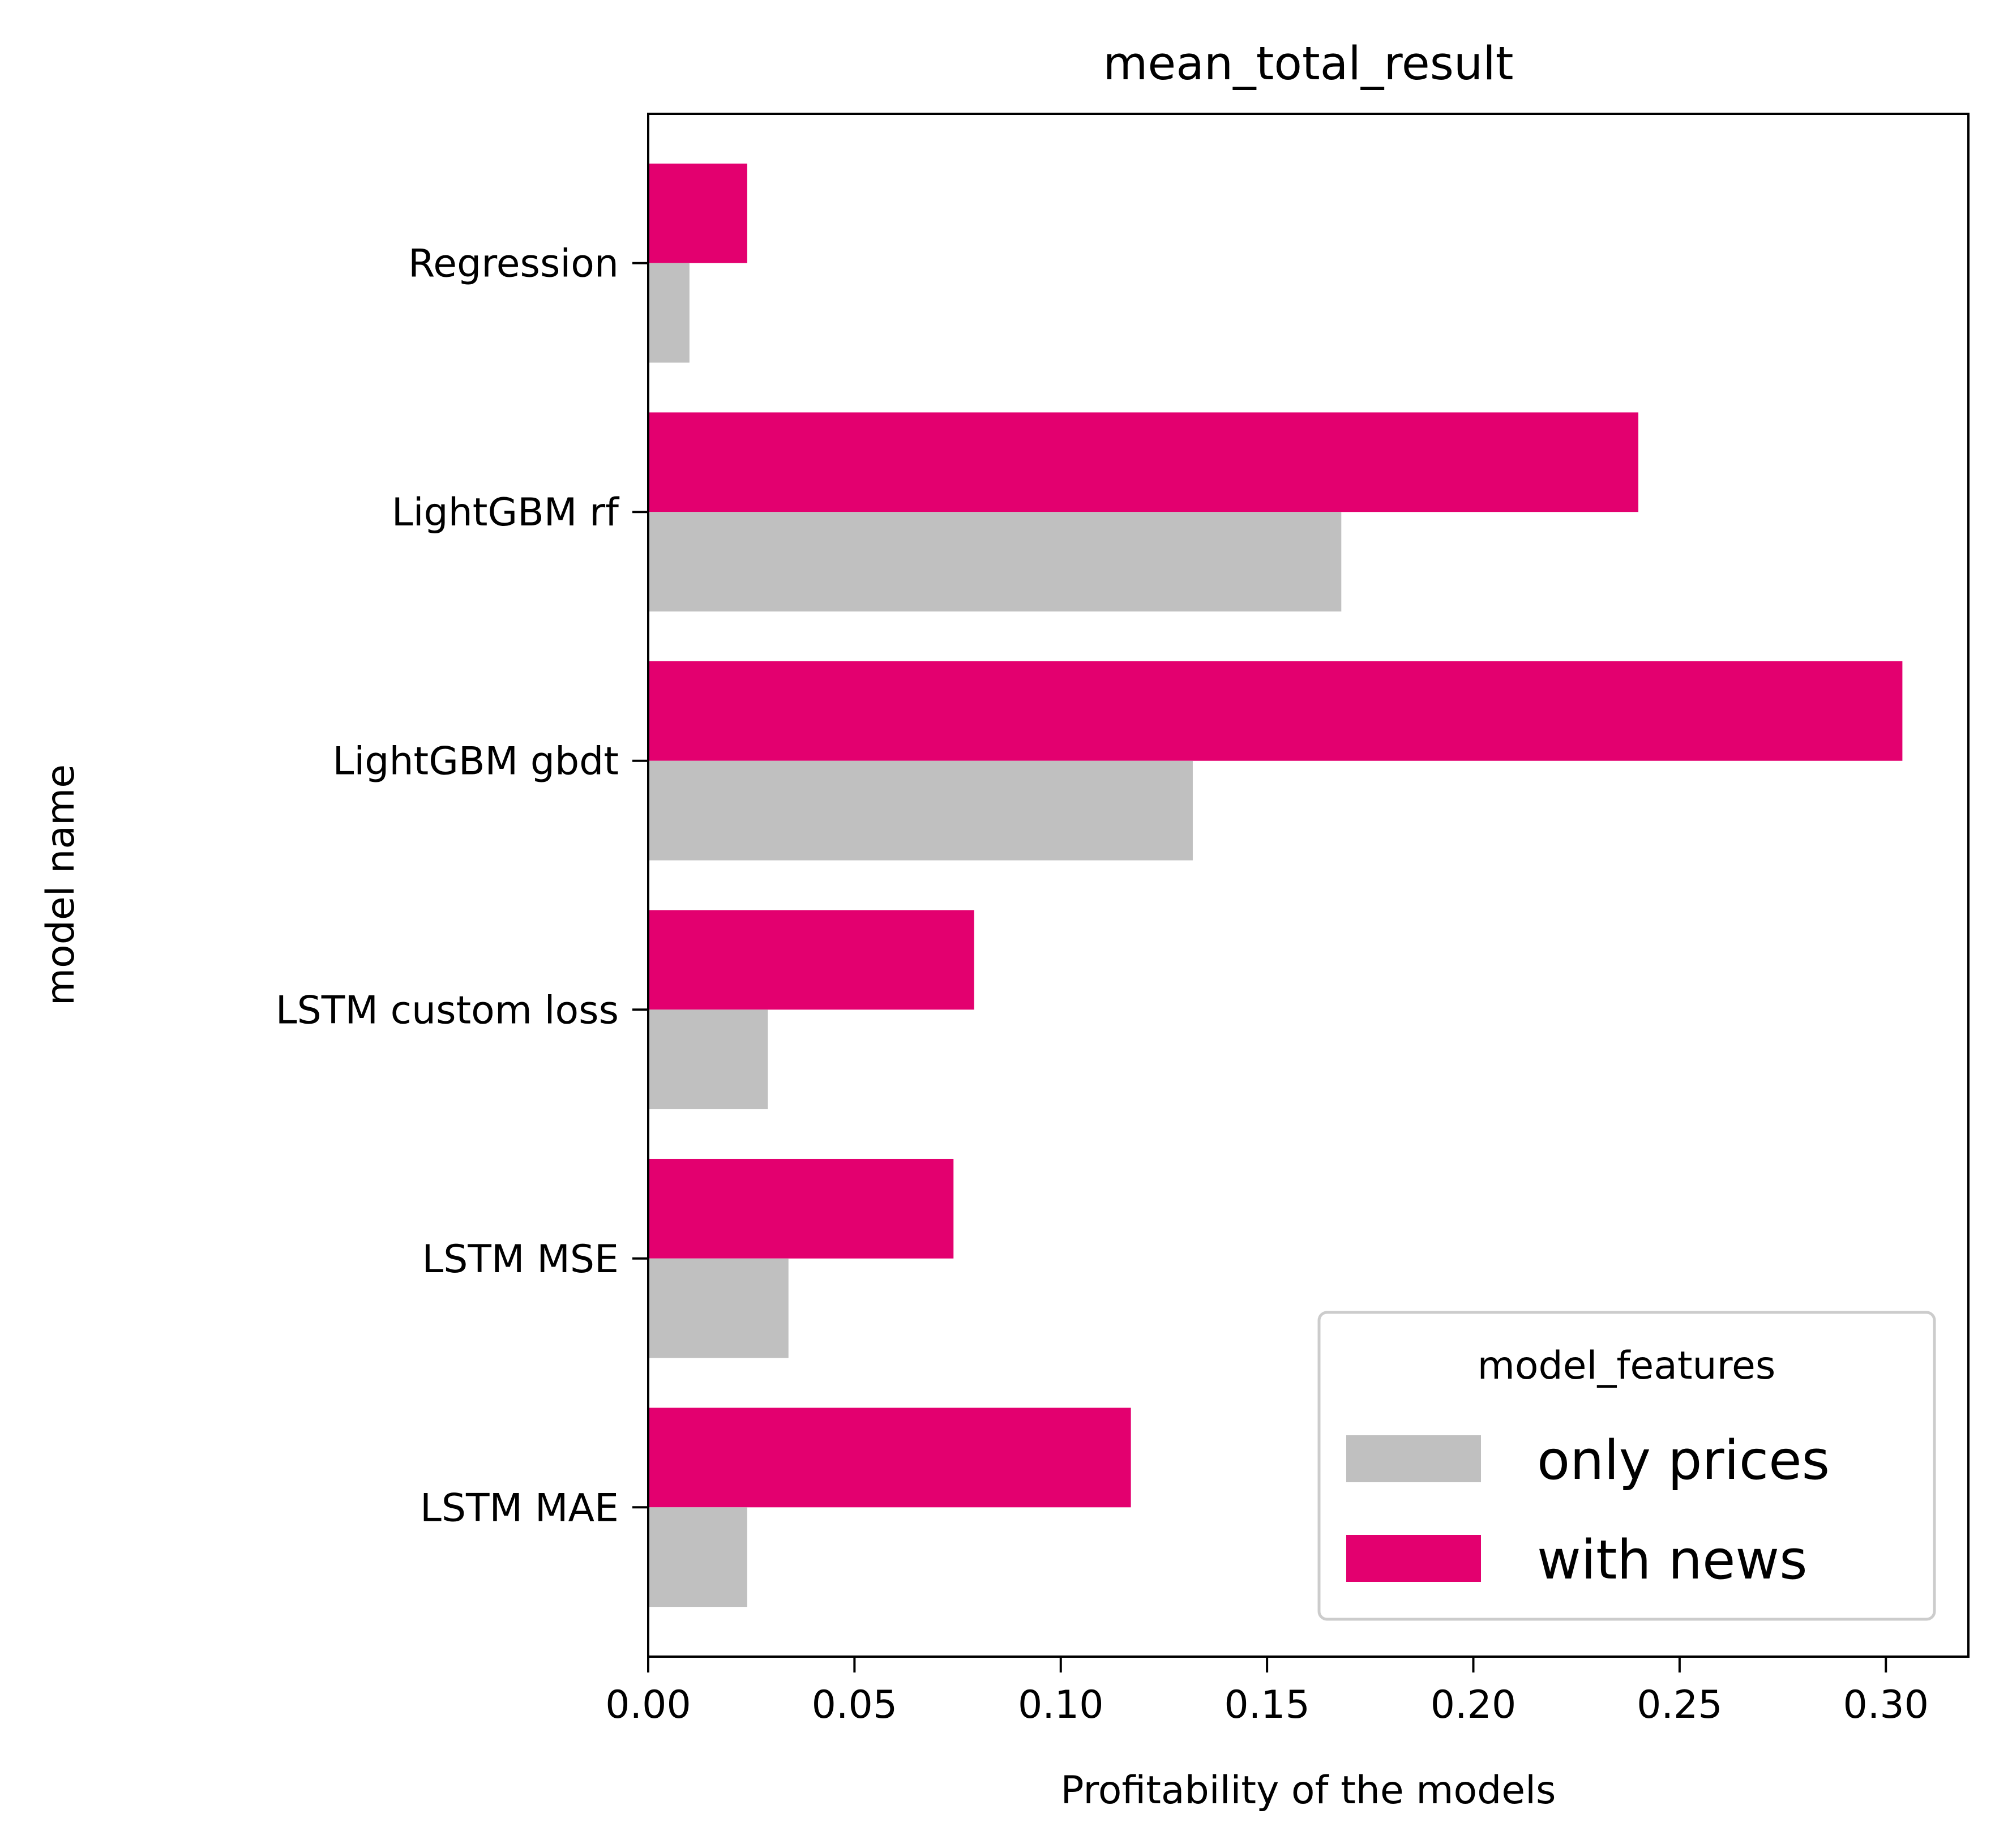 This screenshot has width=1995, height=1848. What do you see at coordinates (1679, 1705) in the screenshot?
I see `x-tick-label: 0.25` at bounding box center [1679, 1705].